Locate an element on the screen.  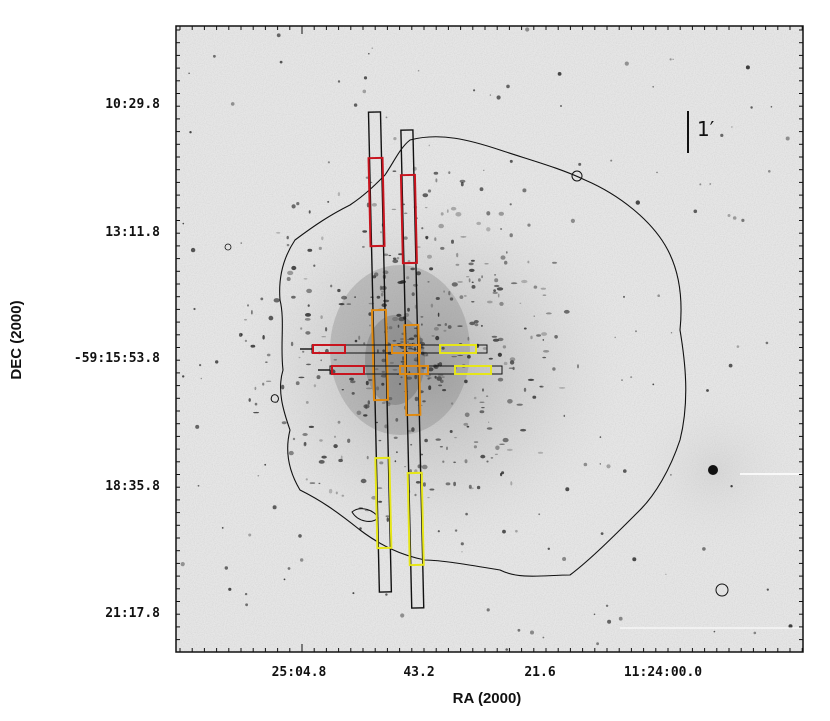
y-tick-label: 10:29.8 is located at coordinates (132, 104).